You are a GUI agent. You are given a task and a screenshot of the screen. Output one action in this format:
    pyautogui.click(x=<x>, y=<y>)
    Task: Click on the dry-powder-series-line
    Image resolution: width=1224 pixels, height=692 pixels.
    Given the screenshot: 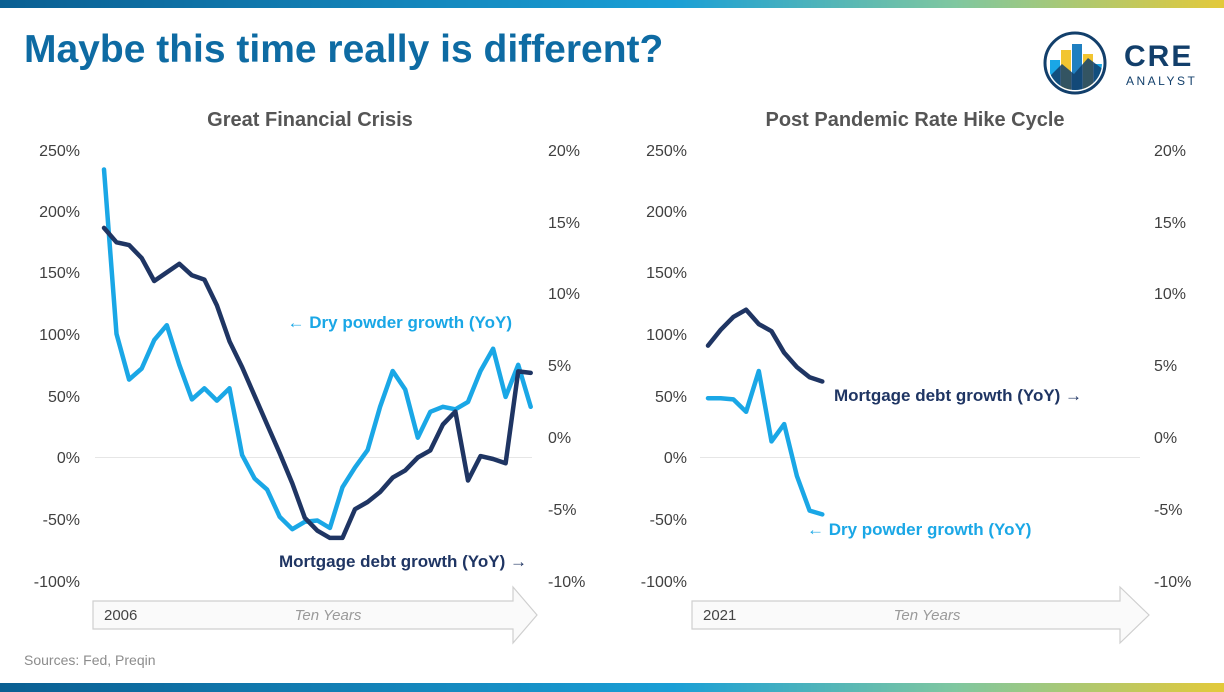 What is the action you would take?
    pyautogui.click(x=765, y=442)
    